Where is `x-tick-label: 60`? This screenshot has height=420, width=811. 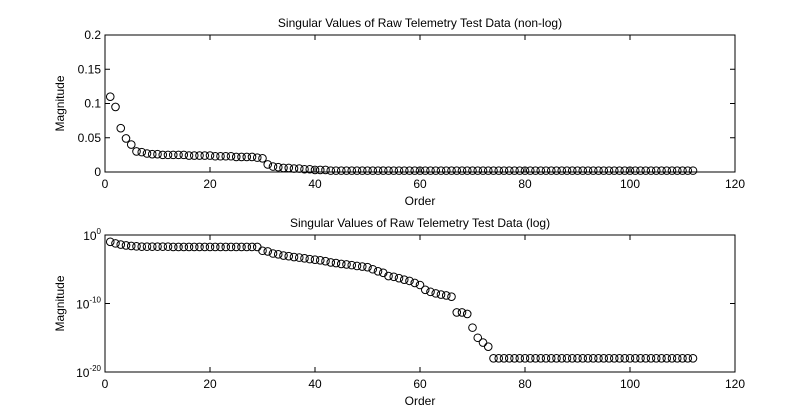 x-tick-label: 60 is located at coordinates (420, 384).